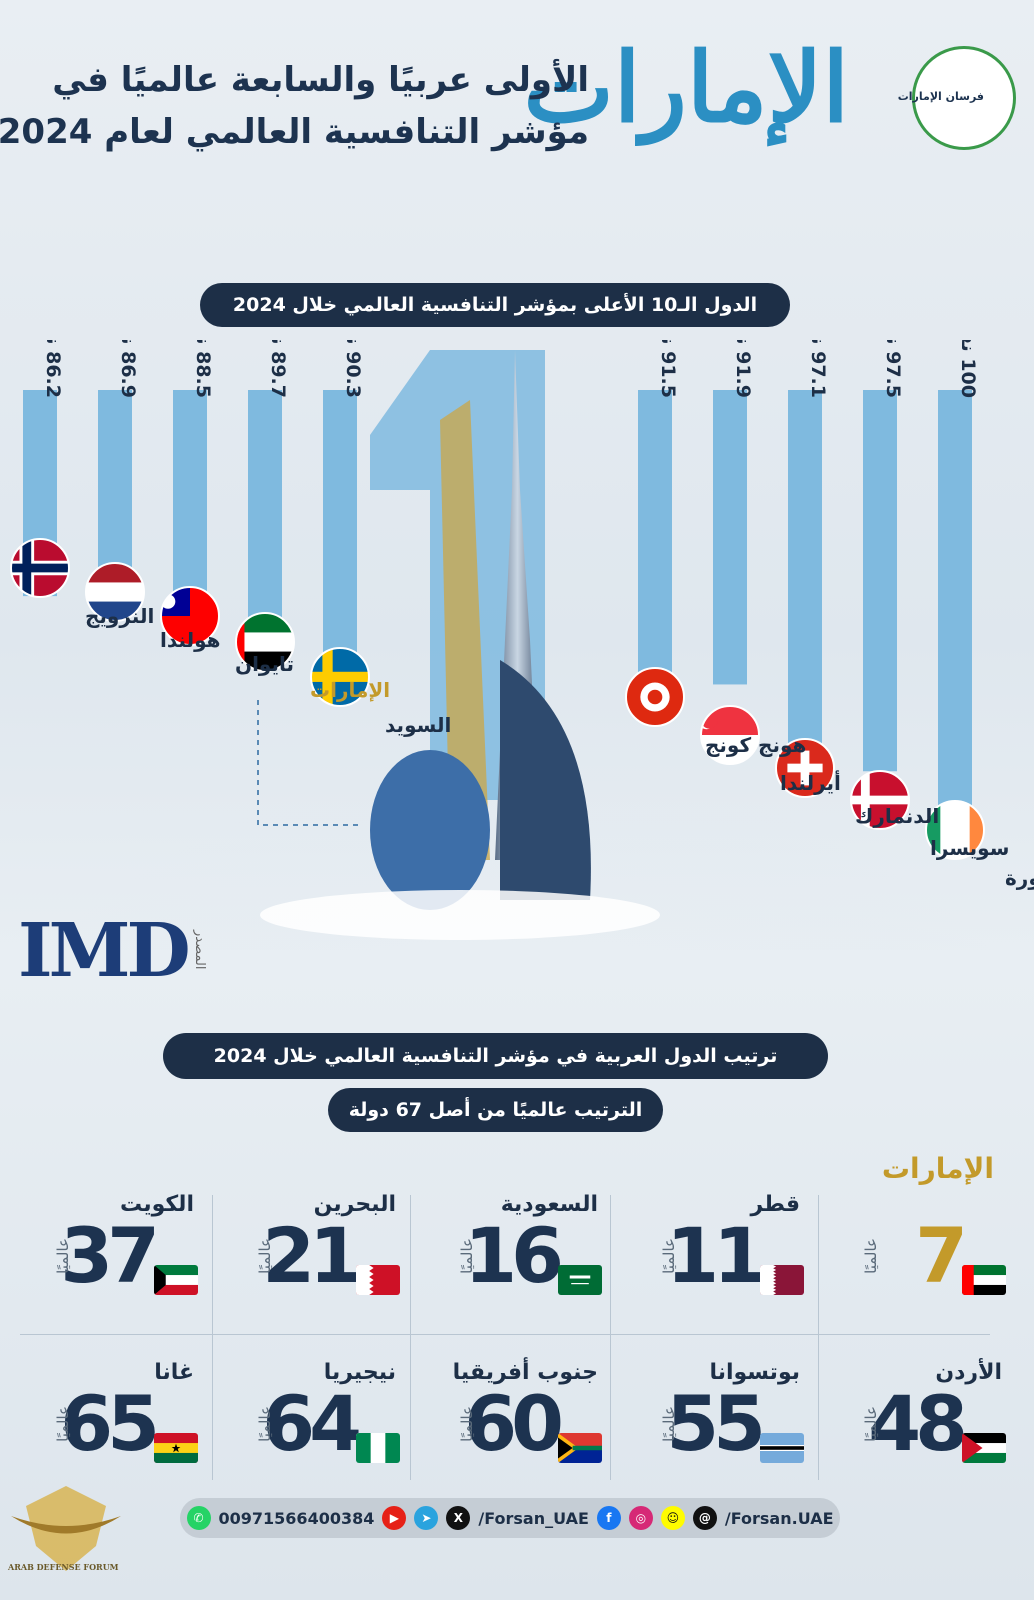  I want to click on flag-ghana-icon, so click(176, 1448).